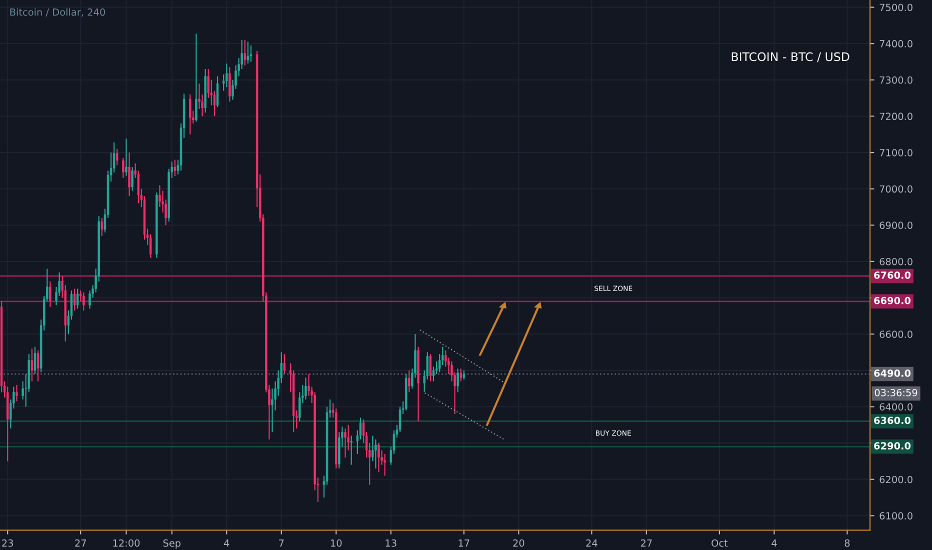 The image size is (932, 550). I want to click on x-tick-label: 24, so click(592, 543).